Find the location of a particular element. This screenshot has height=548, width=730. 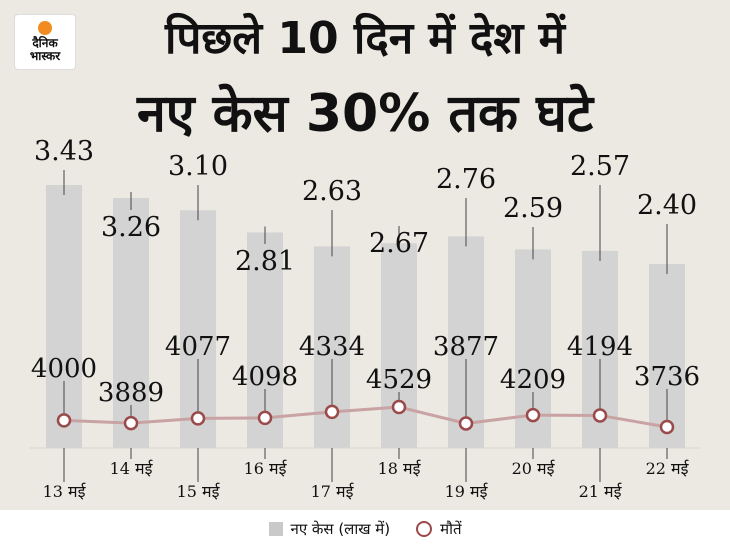

chart-title-line1: पिछले 10 दिन में देश में is located at coordinates (365, 38).